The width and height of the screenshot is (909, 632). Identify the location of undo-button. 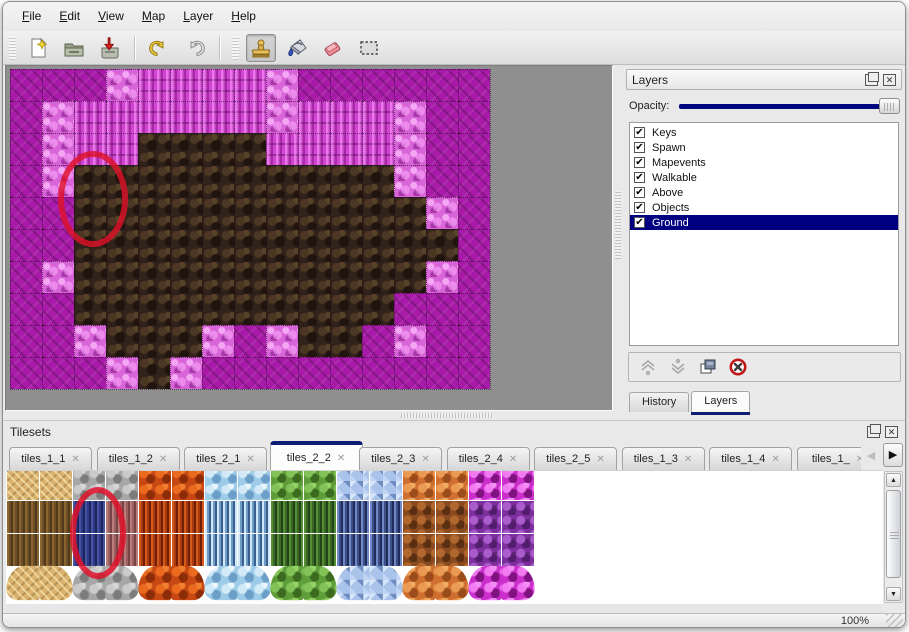
(159, 48).